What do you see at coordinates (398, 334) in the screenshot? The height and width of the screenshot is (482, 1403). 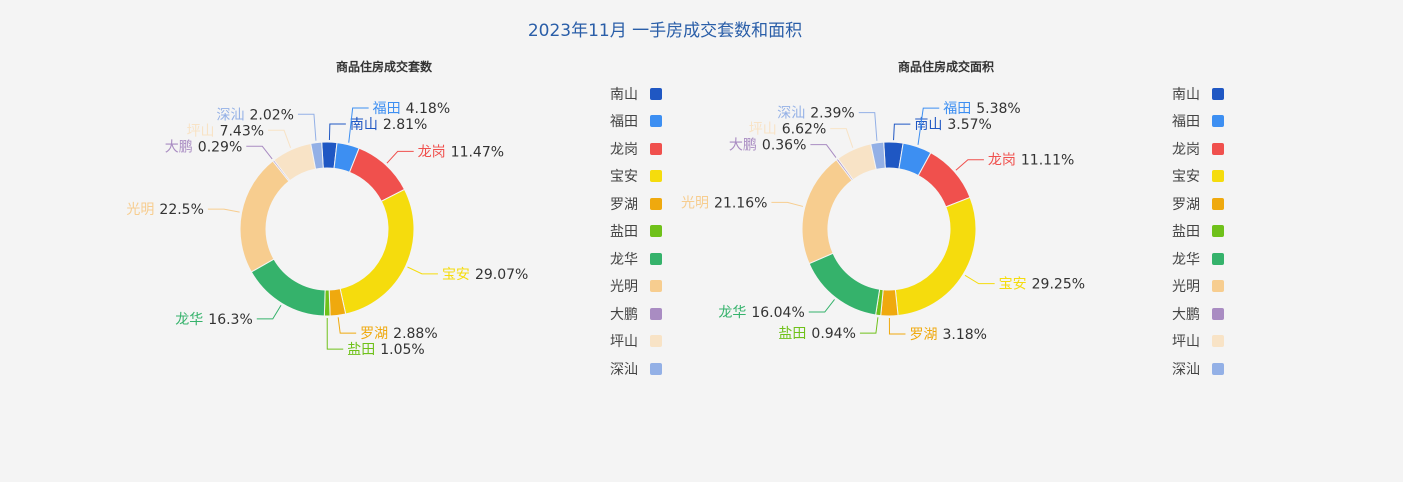 I see `slice-label: 罗湖 2.88%` at bounding box center [398, 334].